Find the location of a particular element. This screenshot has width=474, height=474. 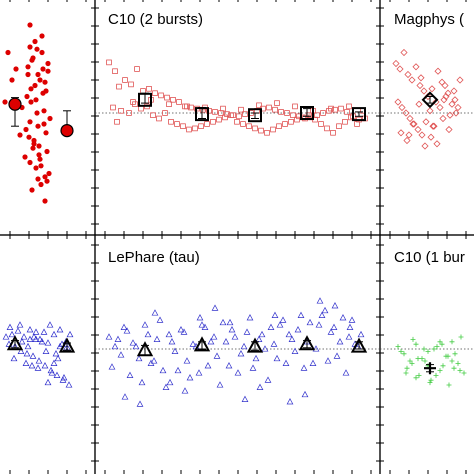

series-top-left is located at coordinates (38, 113).